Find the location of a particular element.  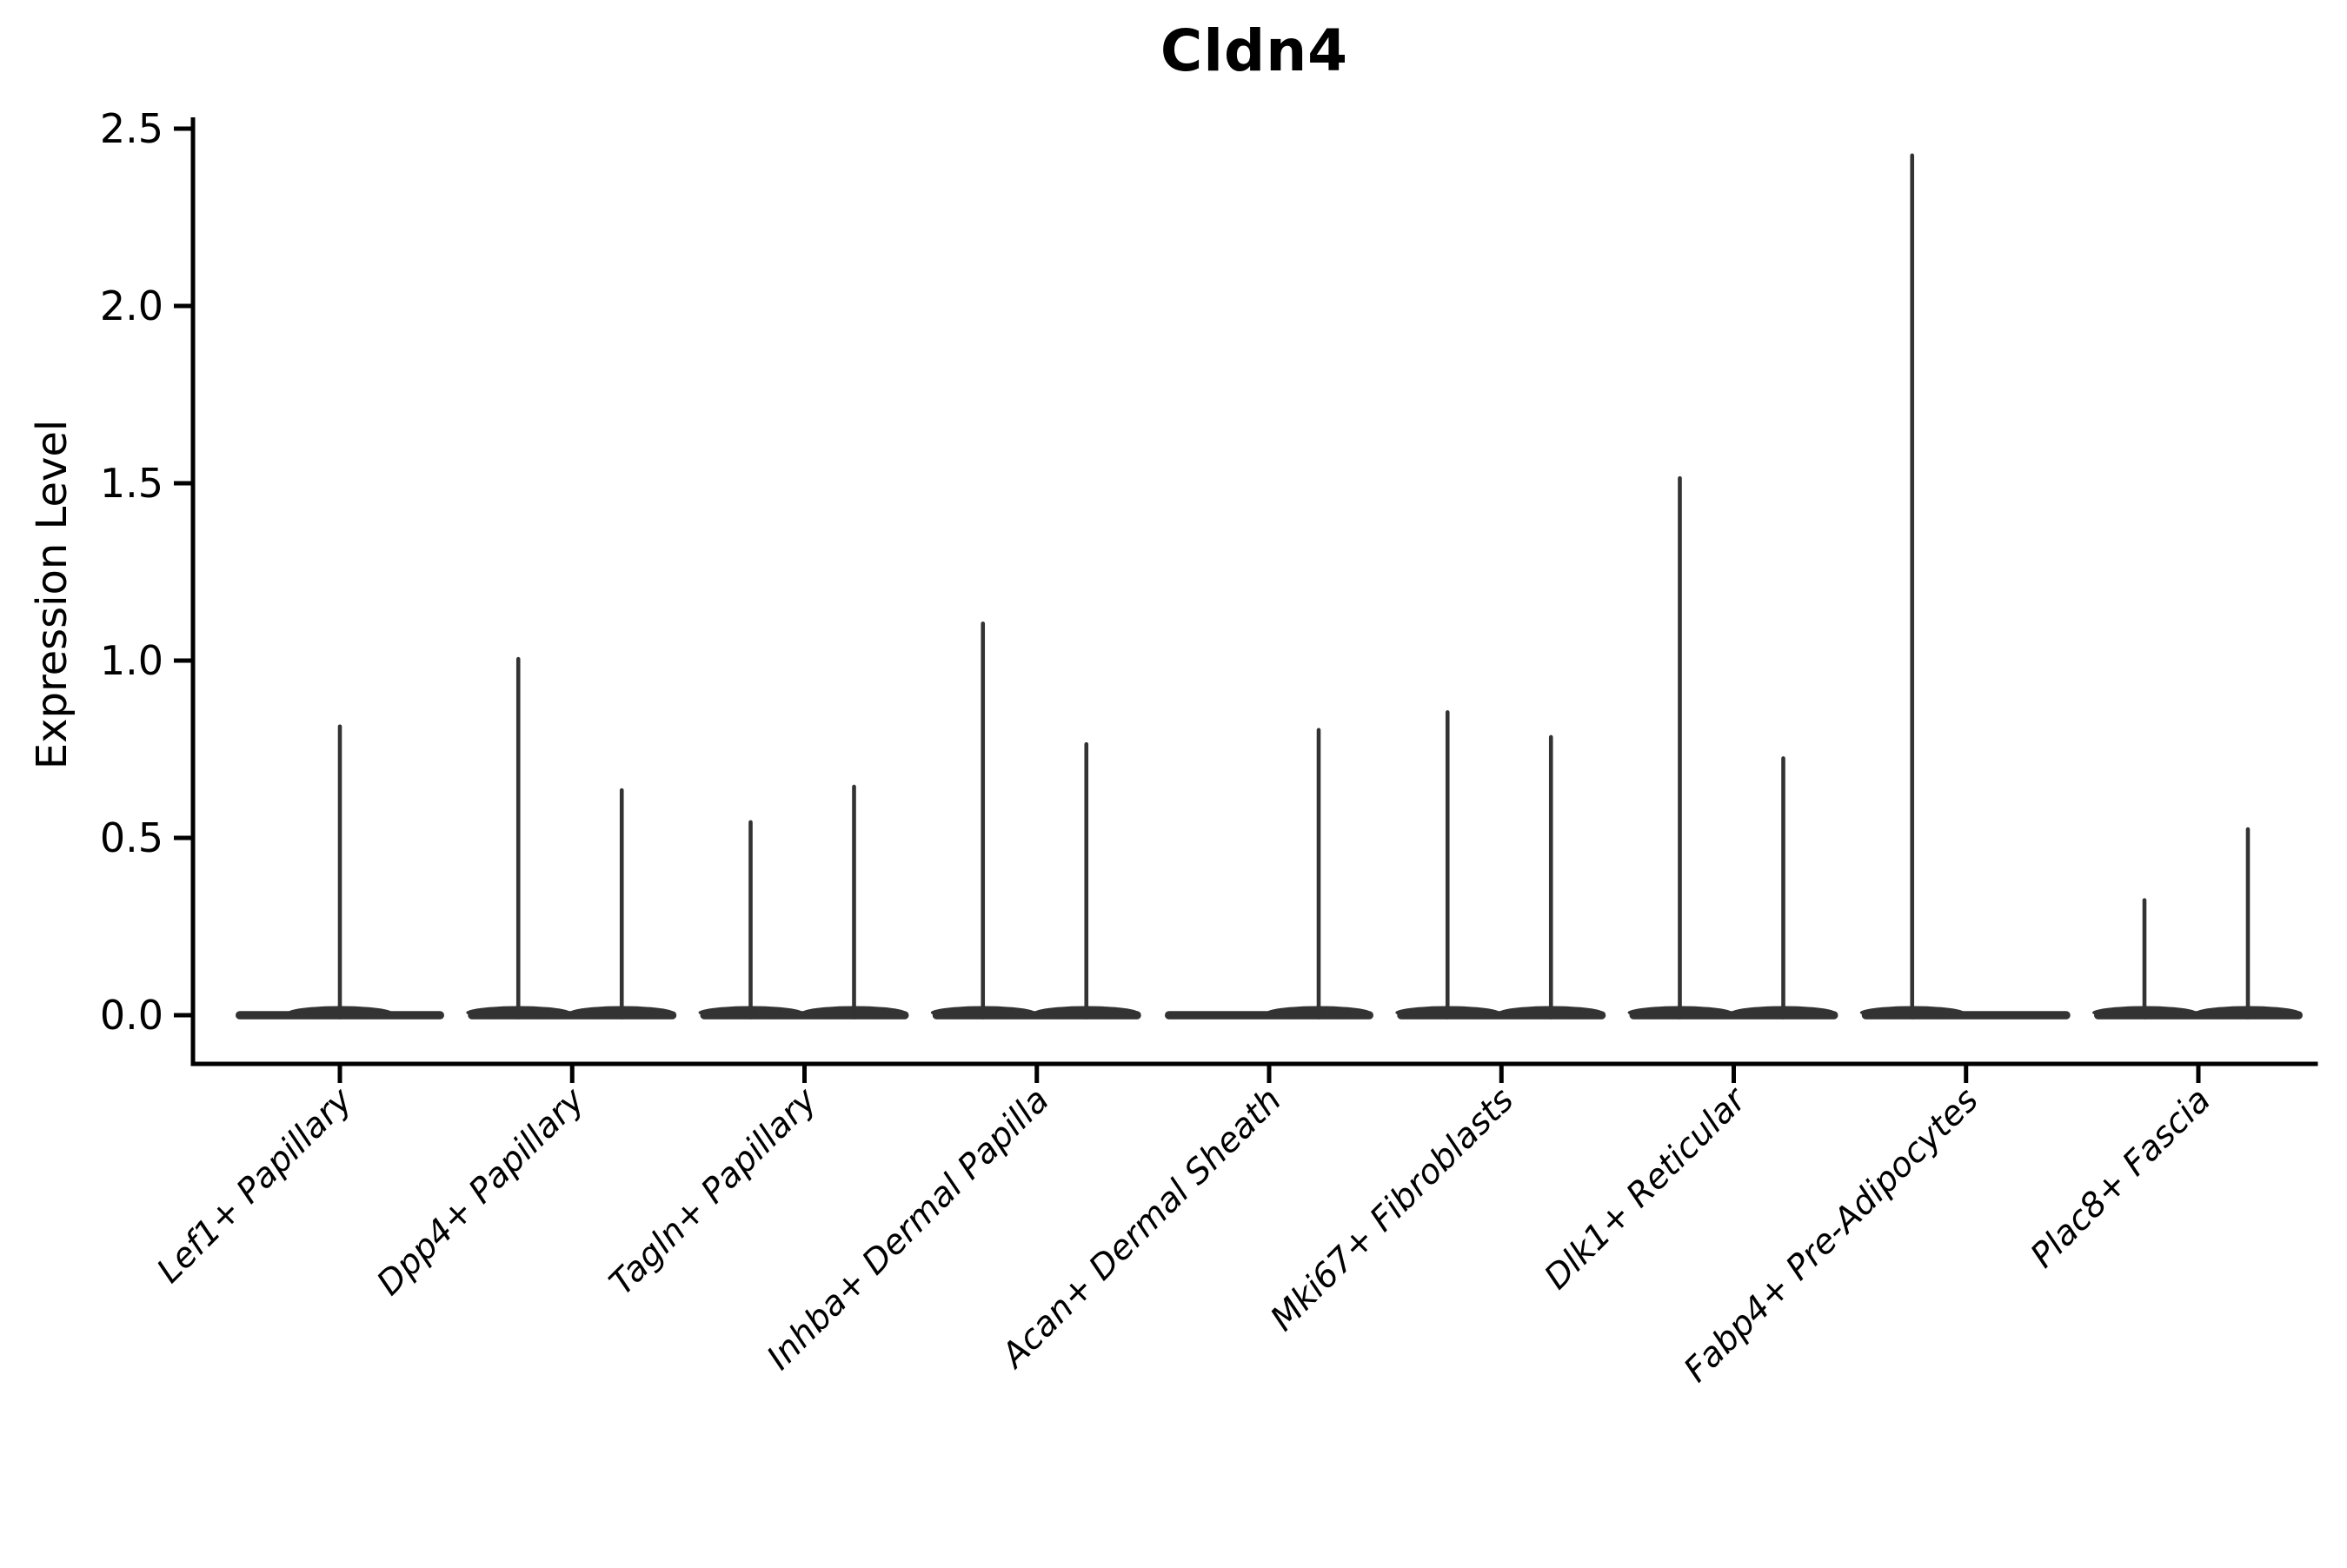

y-axis-spine is located at coordinates (193, 591).